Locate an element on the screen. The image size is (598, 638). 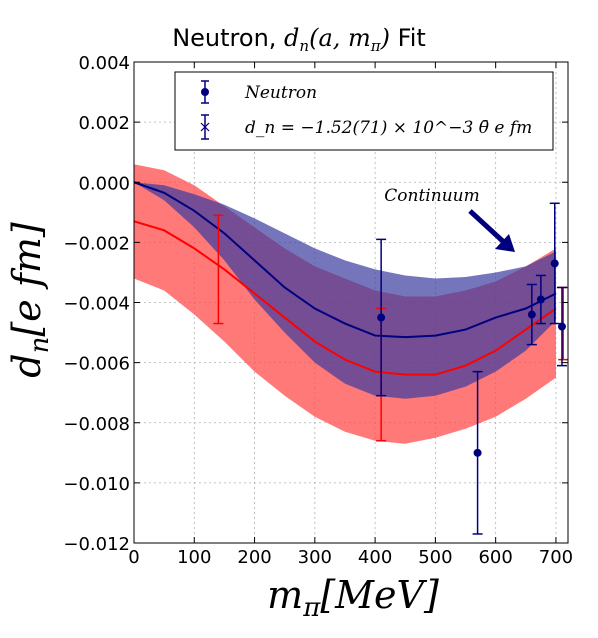
x-tick-label: 400 is located at coordinates (375, 557).